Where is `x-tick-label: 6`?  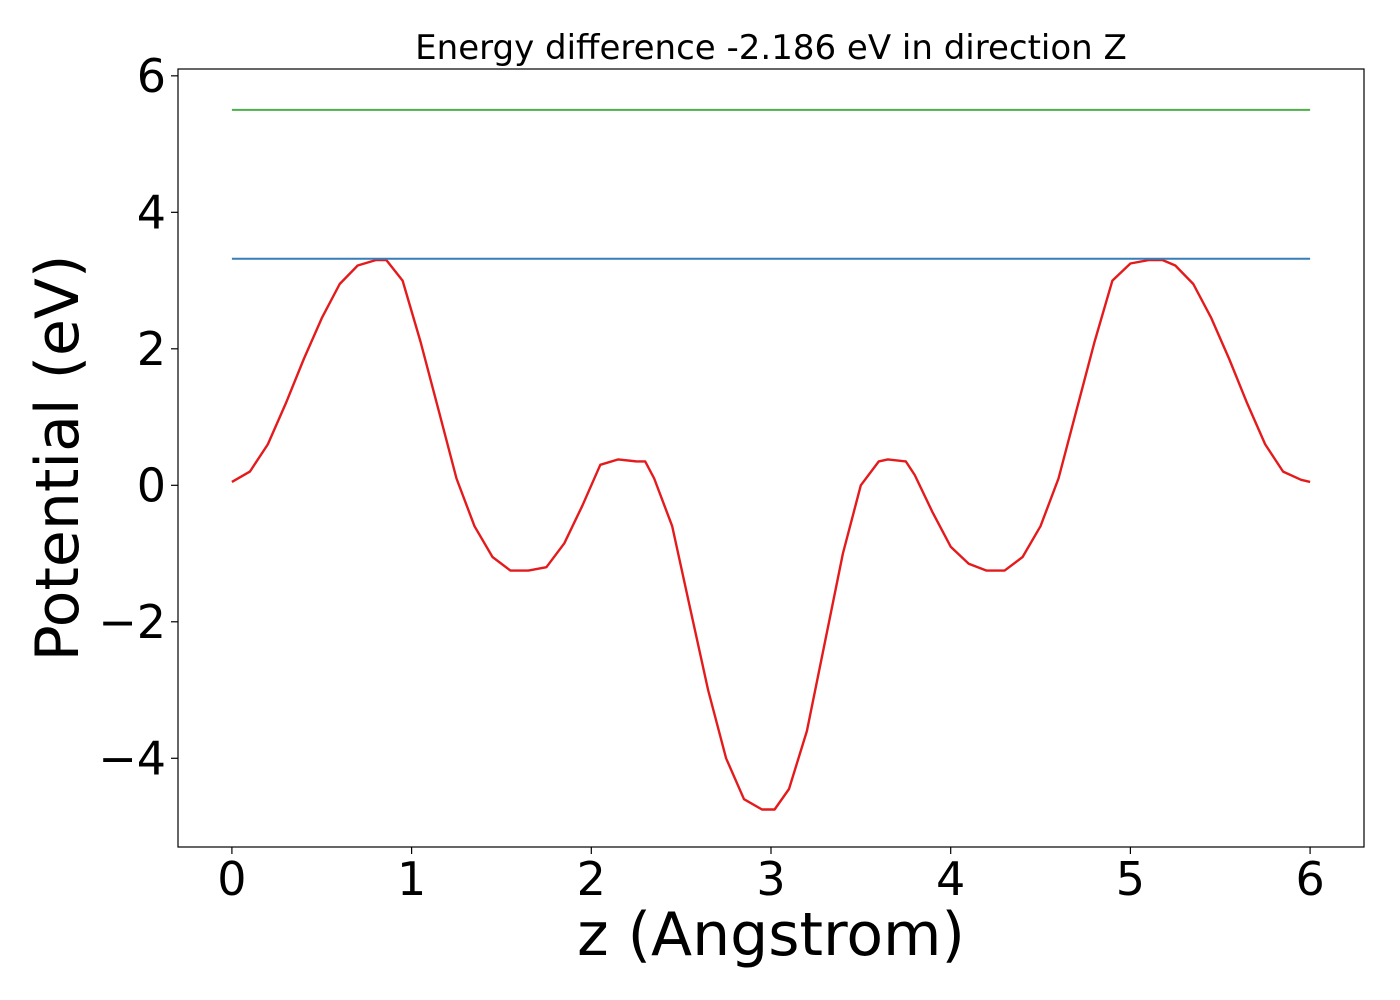
x-tick-label: 6 is located at coordinates (1309, 879).